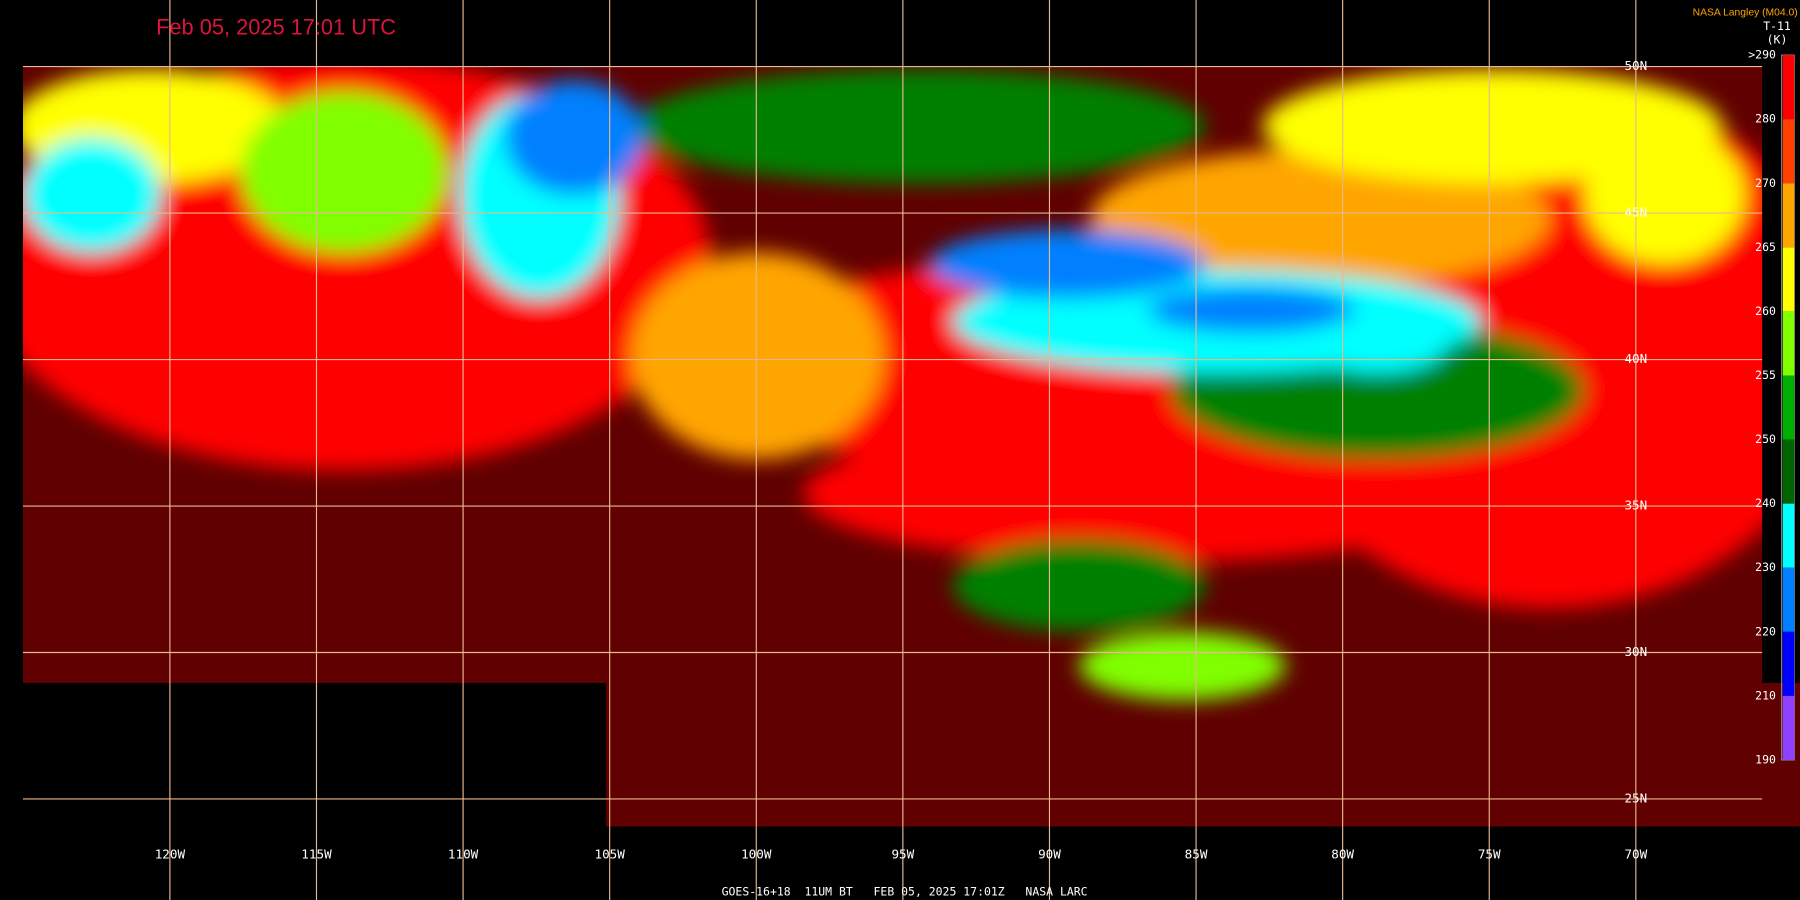 This screenshot has width=1800, height=900. I want to click on latitude-label: 25N, so click(1635, 797).